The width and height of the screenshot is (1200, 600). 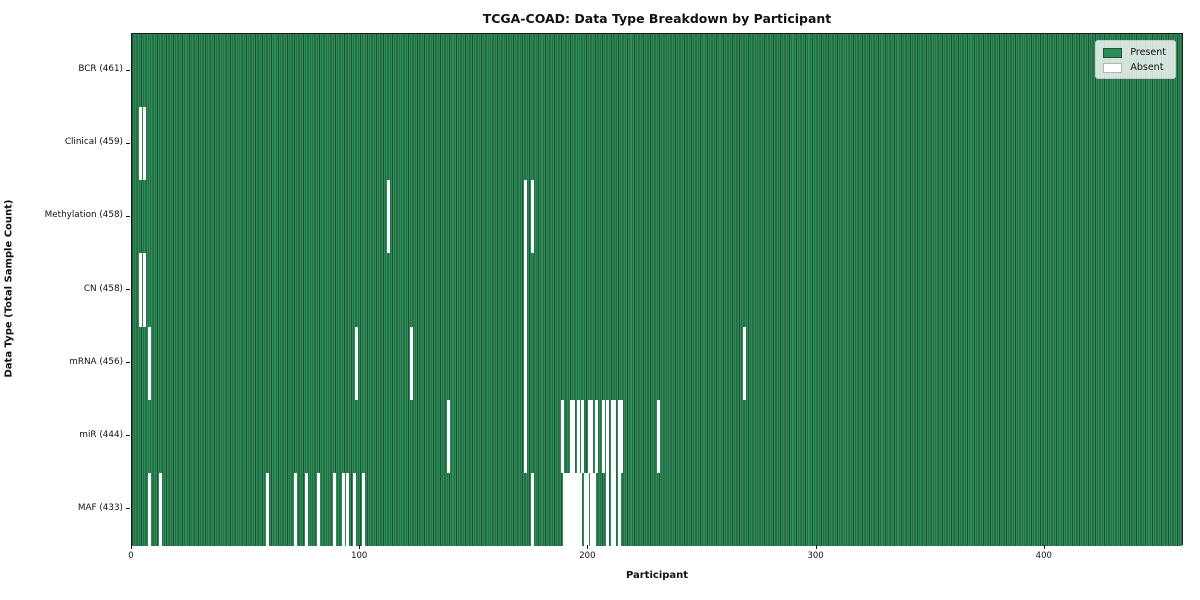 I want to click on y-tick-label: Clinical (459), so click(x=93, y=142).